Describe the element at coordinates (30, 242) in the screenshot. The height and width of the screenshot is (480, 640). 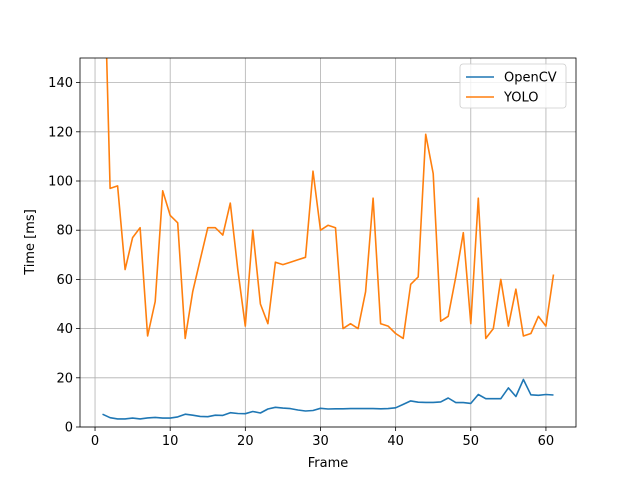
I see `y-axis-label: Time [ms]` at that location.